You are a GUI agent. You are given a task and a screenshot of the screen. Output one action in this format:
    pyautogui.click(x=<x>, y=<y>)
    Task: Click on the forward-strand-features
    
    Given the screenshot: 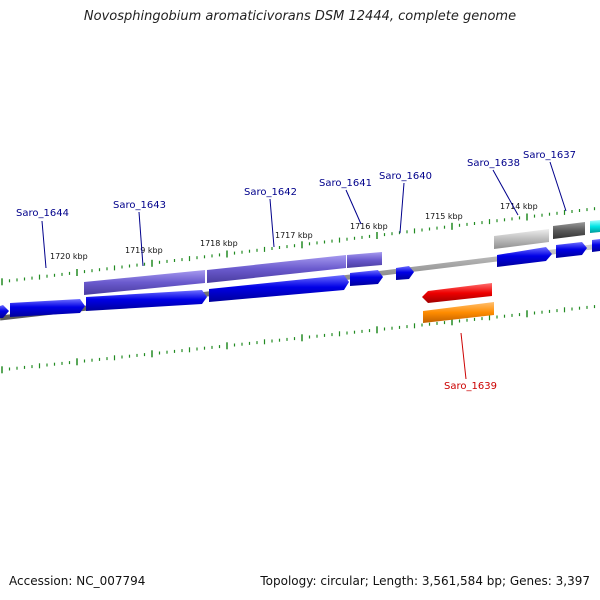 What is the action you would take?
    pyautogui.click(x=300, y=278)
    